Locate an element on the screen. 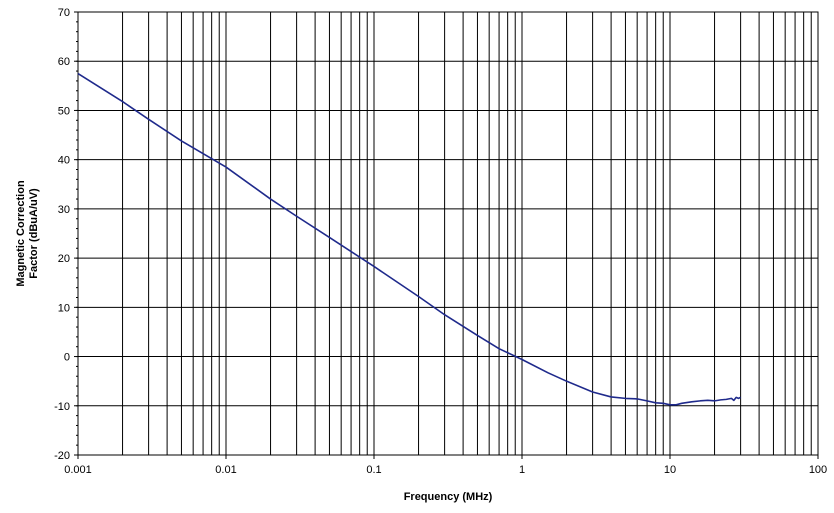 The image size is (834, 513). y-tick-label: 70 is located at coordinates (64, 13).